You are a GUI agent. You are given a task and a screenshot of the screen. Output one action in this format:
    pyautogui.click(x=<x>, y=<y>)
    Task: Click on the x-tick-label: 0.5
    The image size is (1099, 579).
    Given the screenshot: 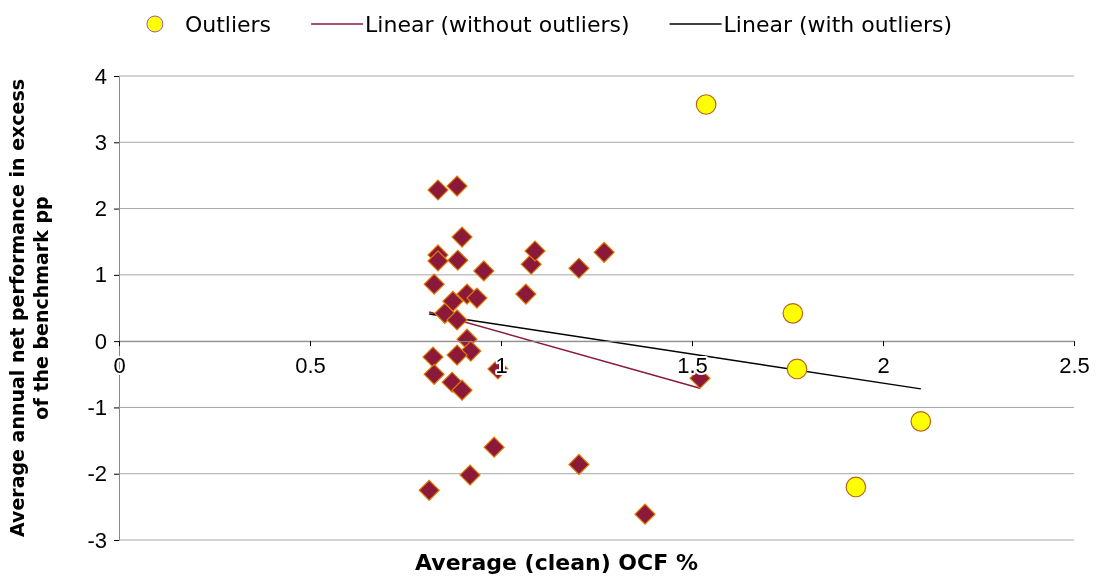 What is the action you would take?
    pyautogui.click(x=310, y=365)
    